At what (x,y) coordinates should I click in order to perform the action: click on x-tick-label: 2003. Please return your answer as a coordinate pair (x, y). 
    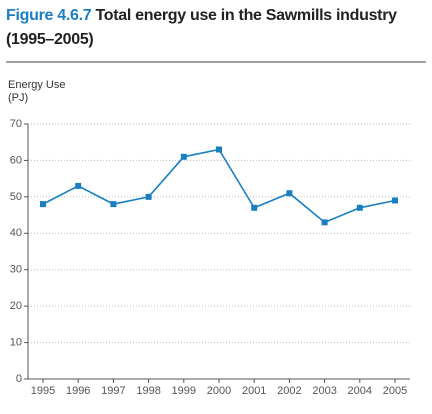
    Looking at the image, I should click on (324, 391).